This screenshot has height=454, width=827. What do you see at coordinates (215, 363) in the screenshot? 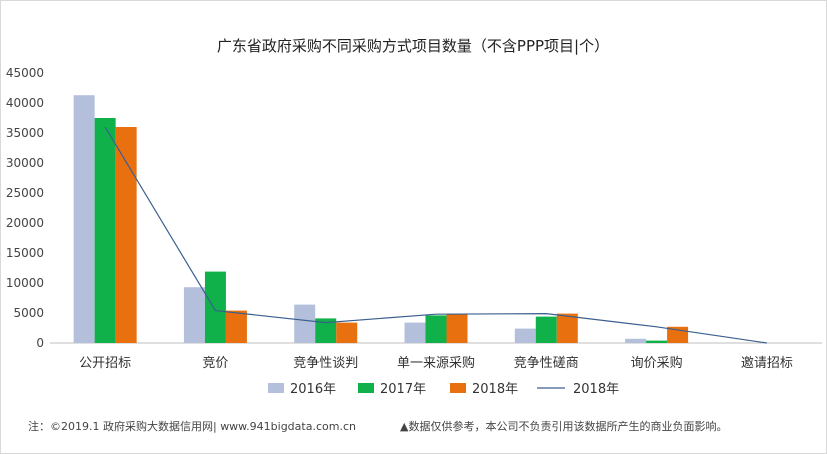
I see `x-tick-label-1: 竞价` at bounding box center [215, 363].